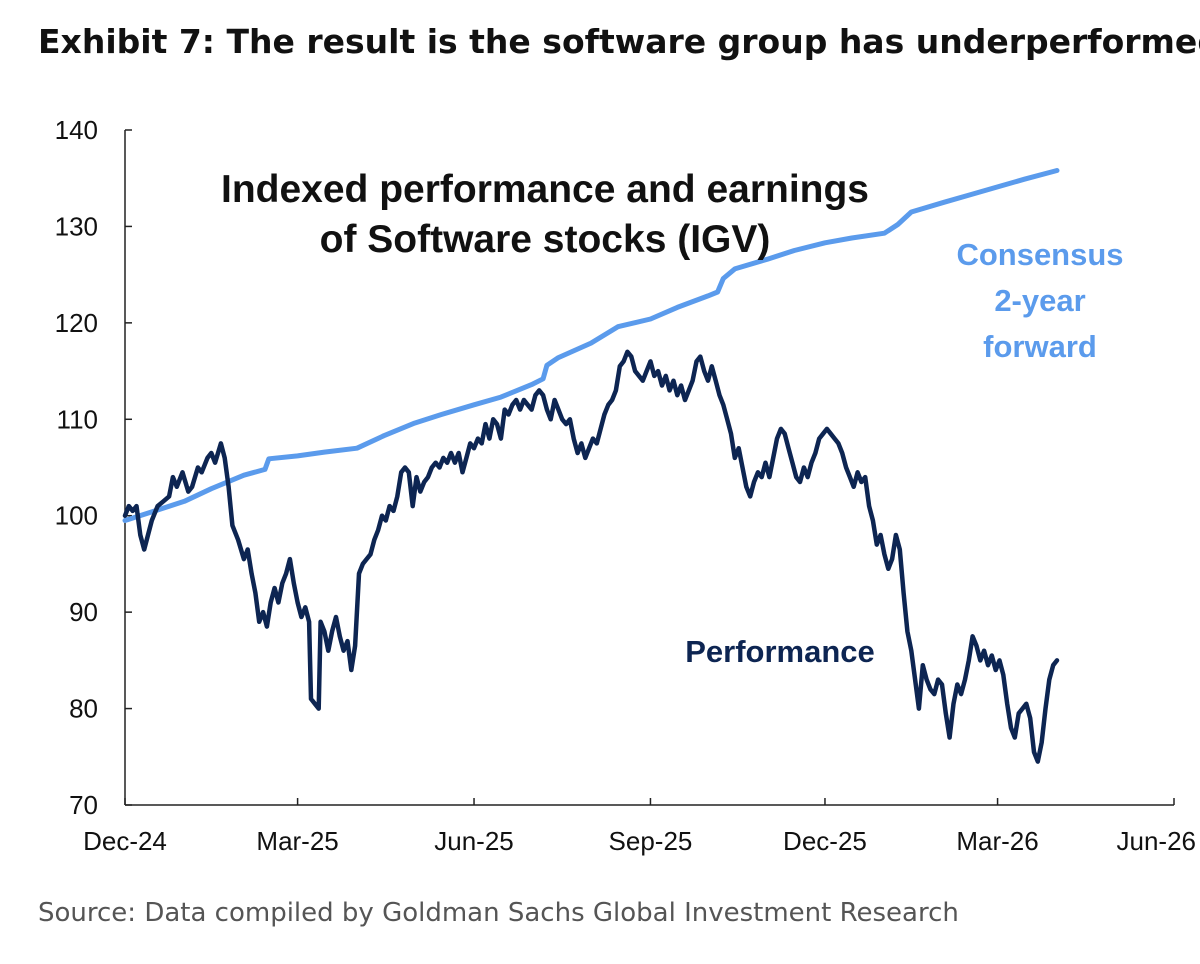 The width and height of the screenshot is (1200, 964). I want to click on x-tick-label: Sep-25, so click(651, 841).